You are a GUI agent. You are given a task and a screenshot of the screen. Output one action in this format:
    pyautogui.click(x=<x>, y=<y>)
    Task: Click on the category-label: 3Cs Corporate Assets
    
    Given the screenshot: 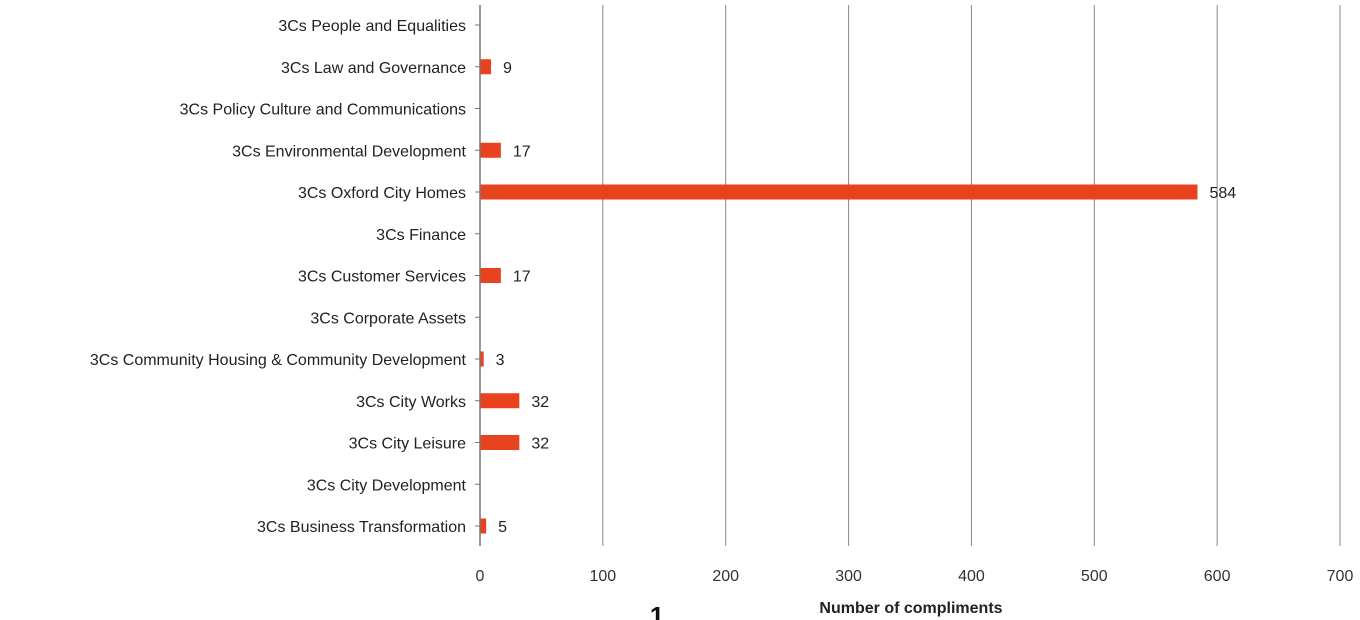 What is the action you would take?
    pyautogui.click(x=388, y=318)
    